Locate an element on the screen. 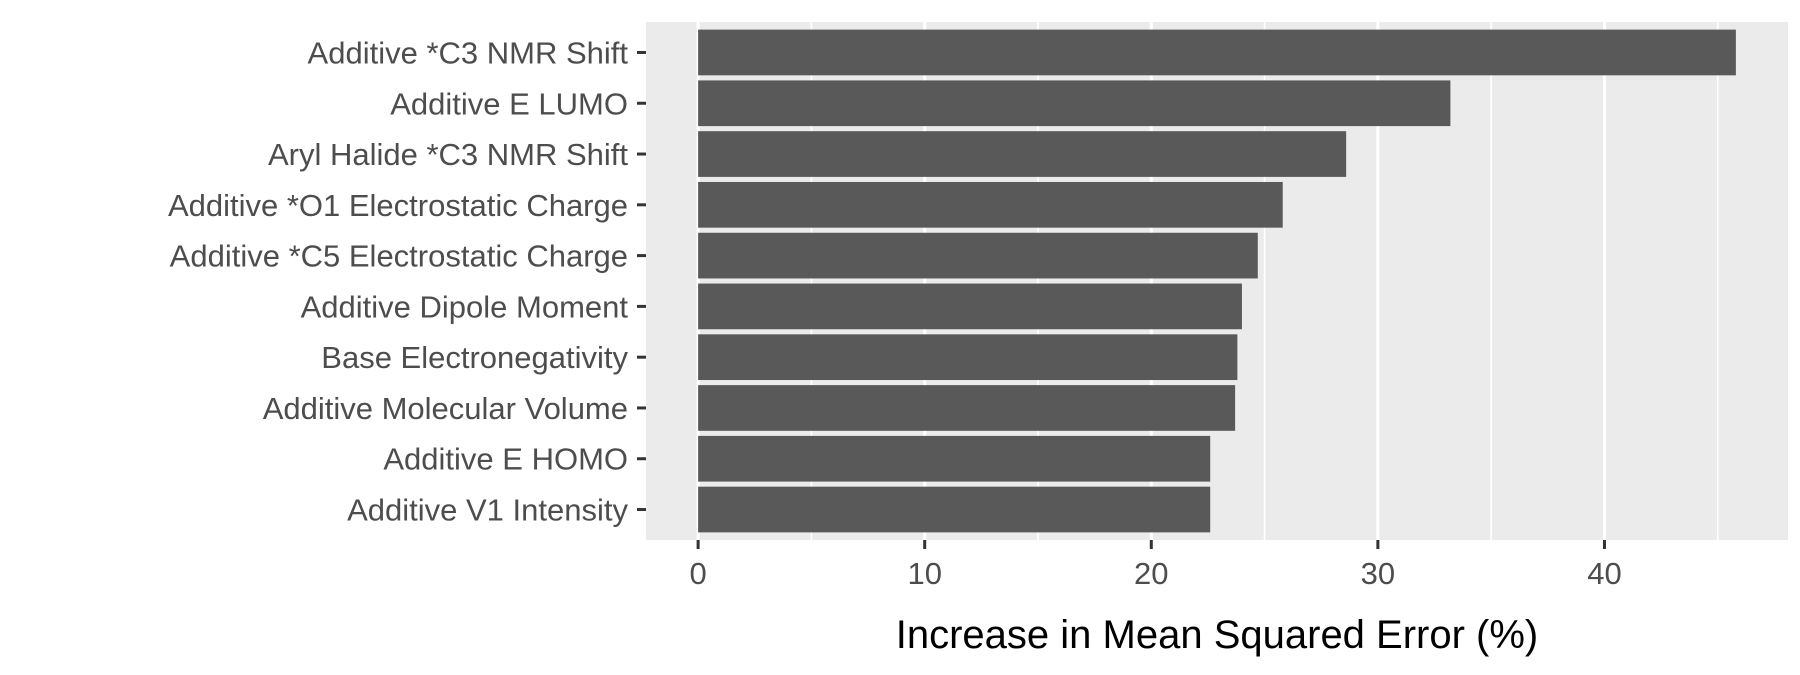 The width and height of the screenshot is (1800, 675). y-tick-label: Aryl Halide *C3 NMR Shift is located at coordinates (448, 154).